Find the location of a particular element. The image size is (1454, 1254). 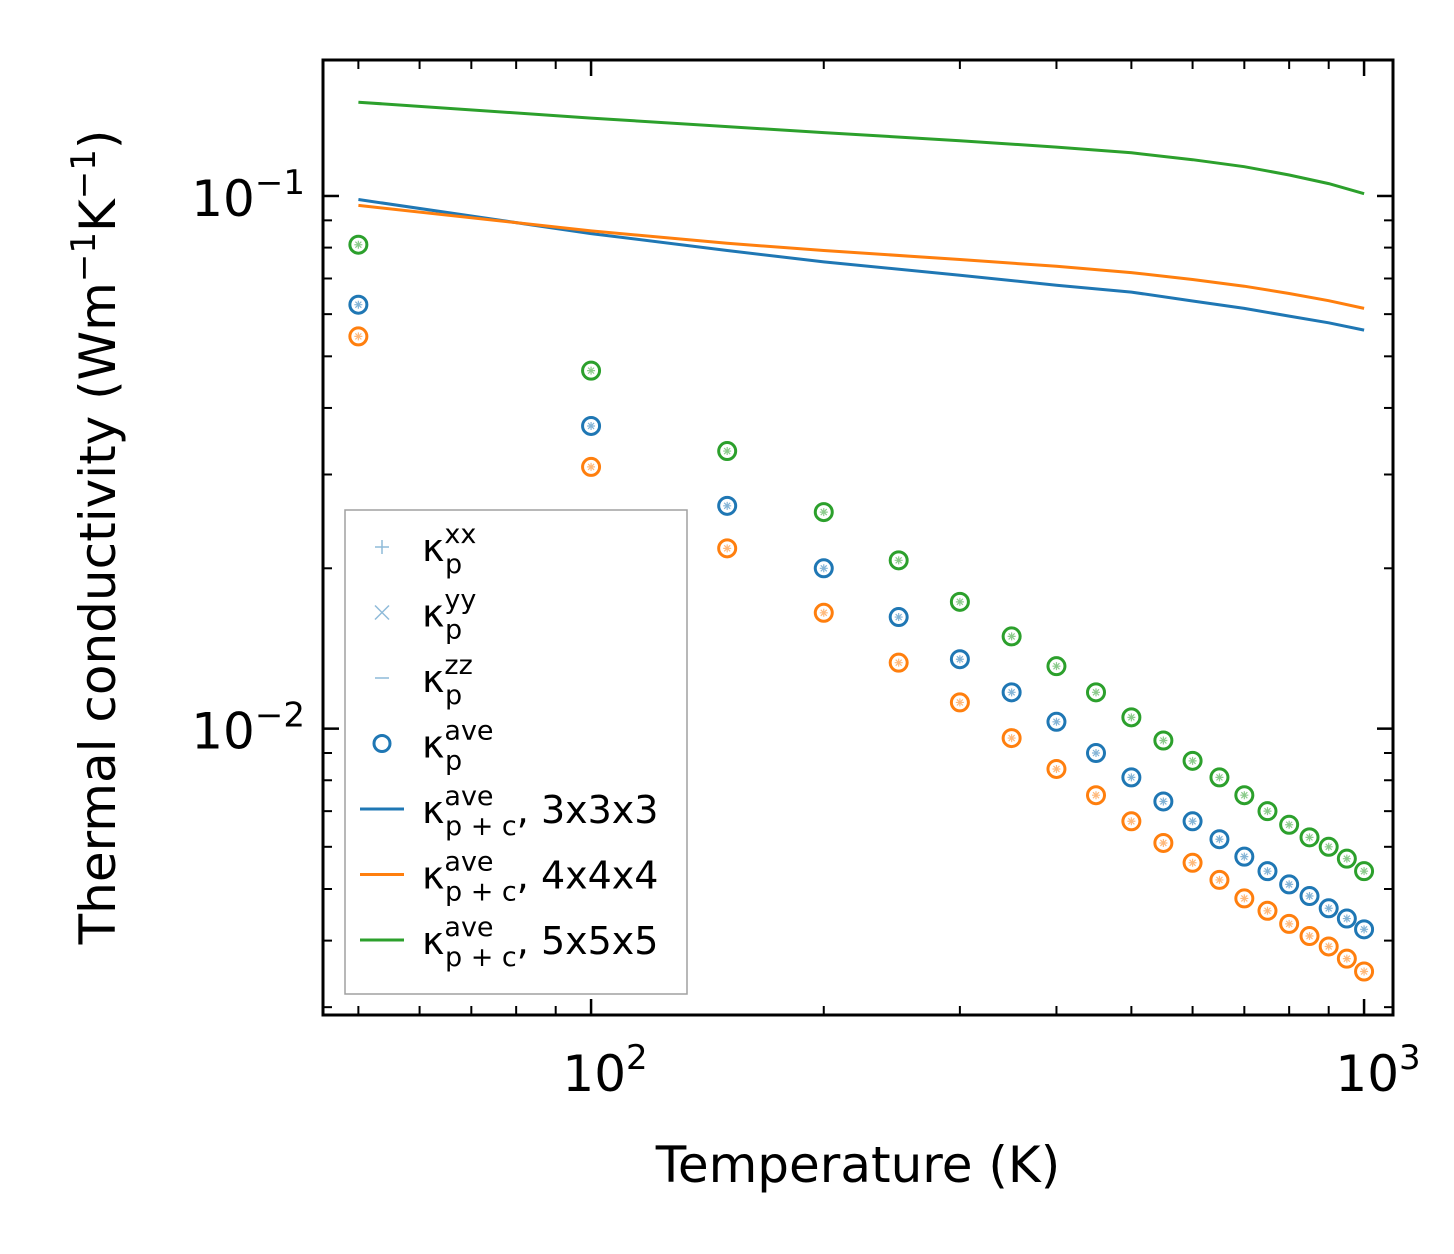

legend-entry-5: κave p + c, 4x4x4 is located at coordinates (509, 877).